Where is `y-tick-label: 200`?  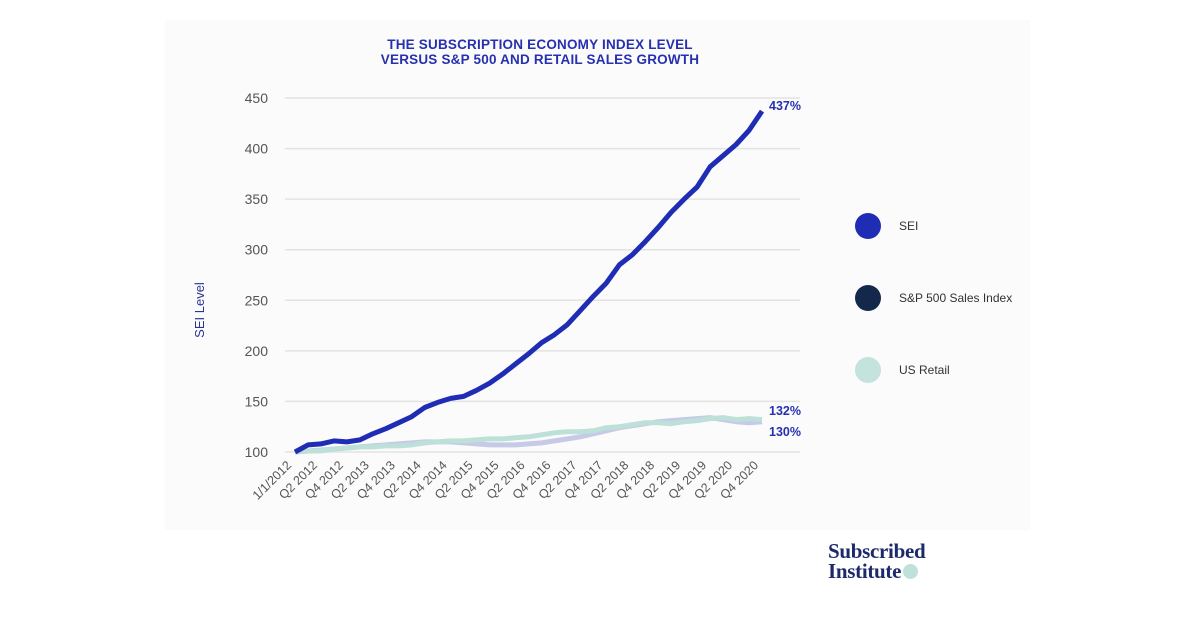 y-tick-label: 200 is located at coordinates (257, 351).